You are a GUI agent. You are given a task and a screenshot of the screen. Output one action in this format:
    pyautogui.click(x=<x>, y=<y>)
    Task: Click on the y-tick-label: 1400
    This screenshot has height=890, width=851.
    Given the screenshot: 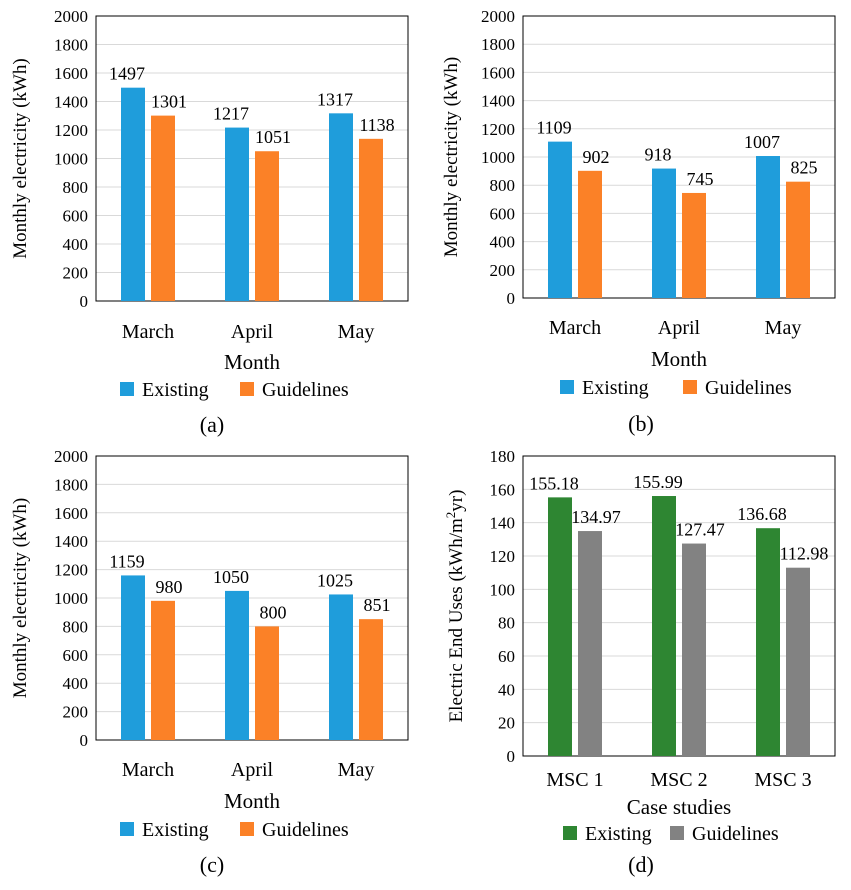 What is the action you would take?
    pyautogui.click(x=71, y=541)
    